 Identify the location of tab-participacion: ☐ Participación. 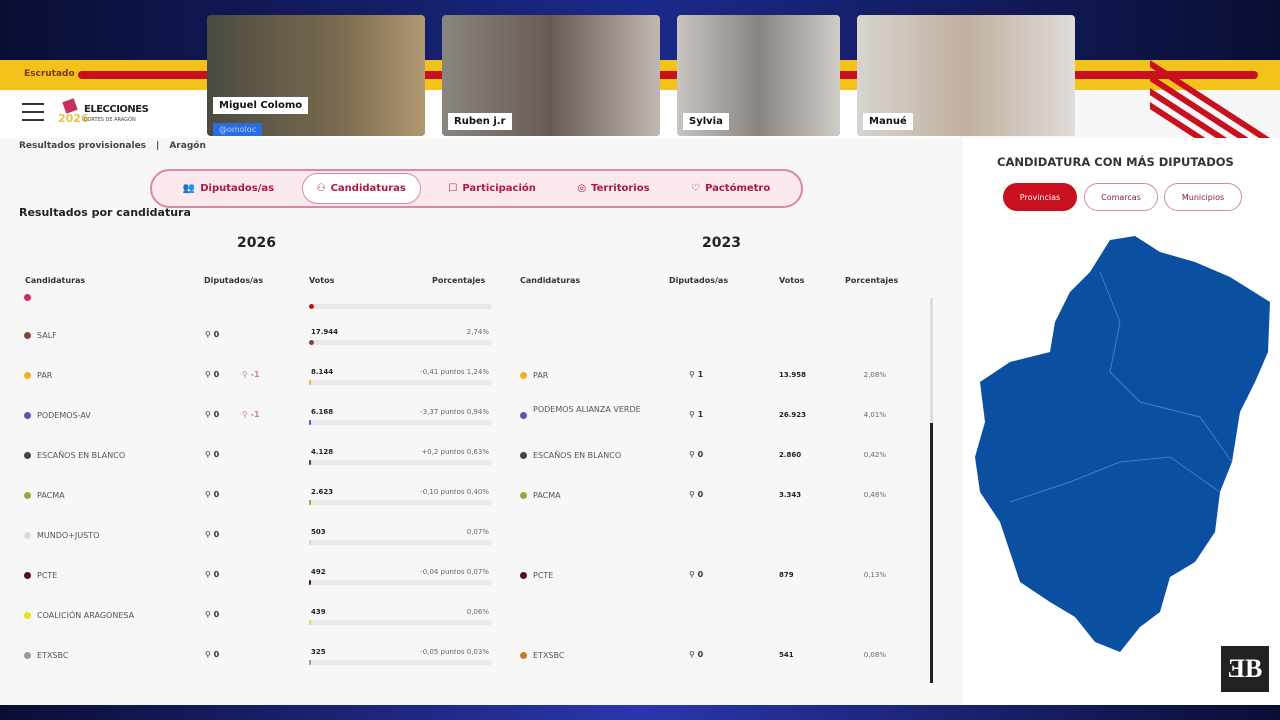
(492, 188).